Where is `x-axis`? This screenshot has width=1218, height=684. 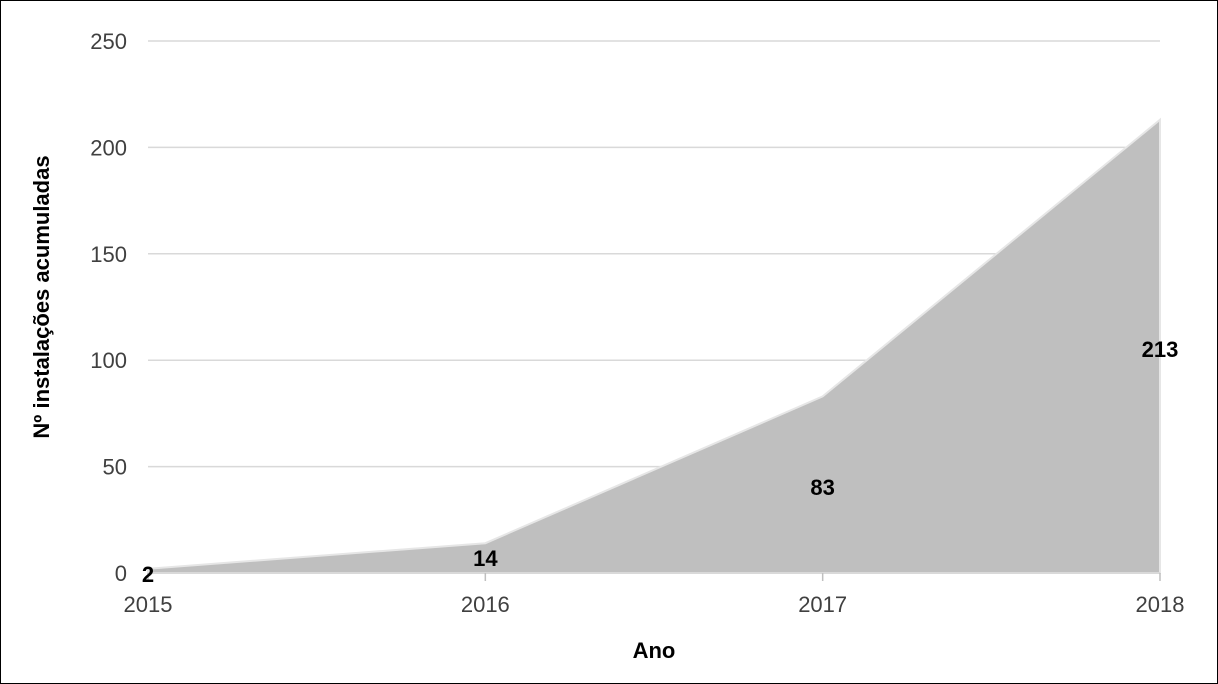 x-axis is located at coordinates (654, 576).